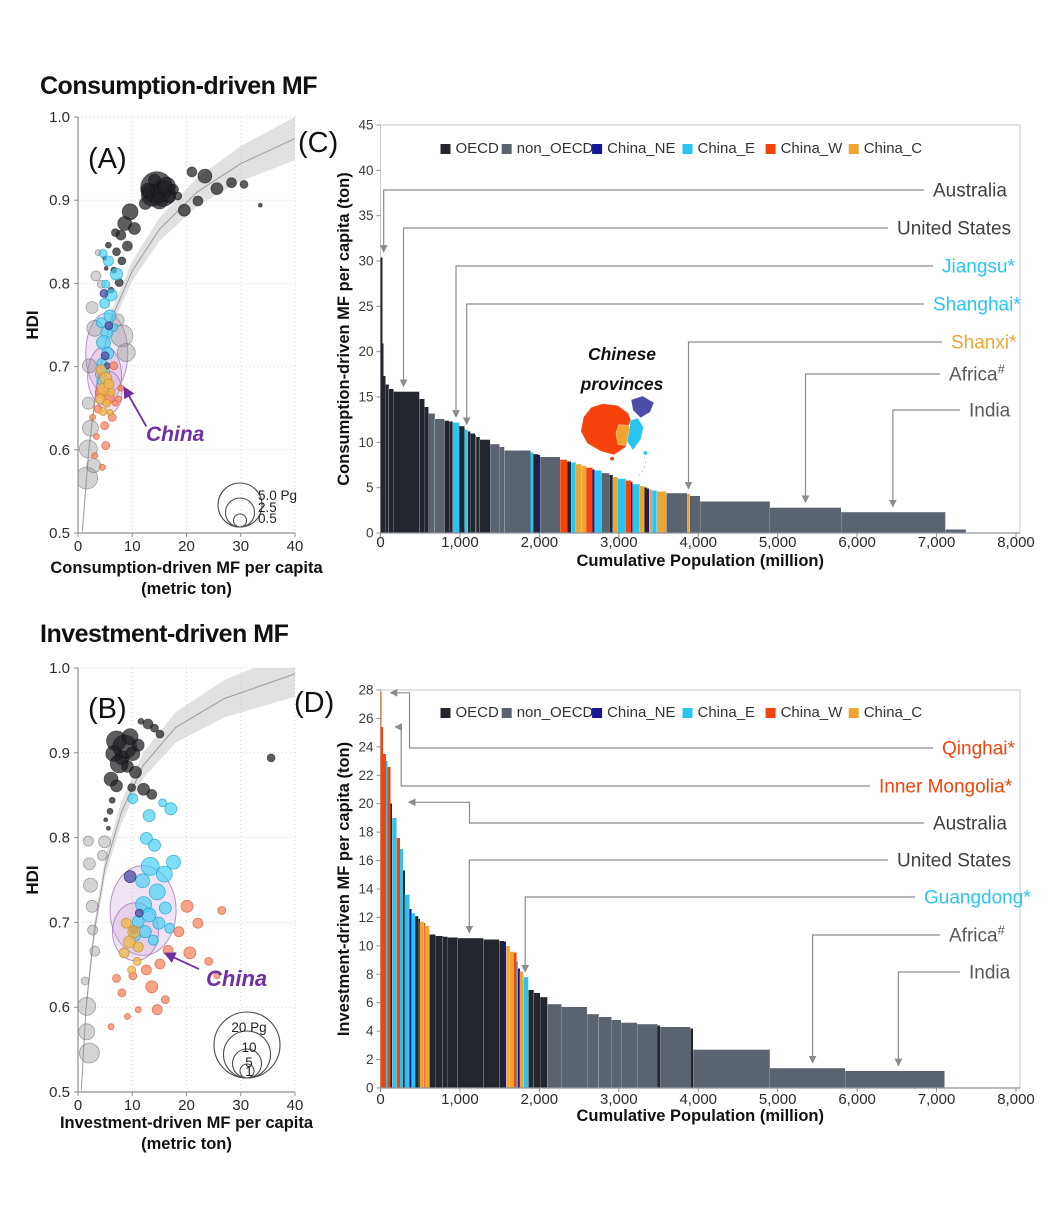 The image size is (1058, 1210). What do you see at coordinates (186, 546) in the screenshot?
I see `x-tick-label: 20` at bounding box center [186, 546].